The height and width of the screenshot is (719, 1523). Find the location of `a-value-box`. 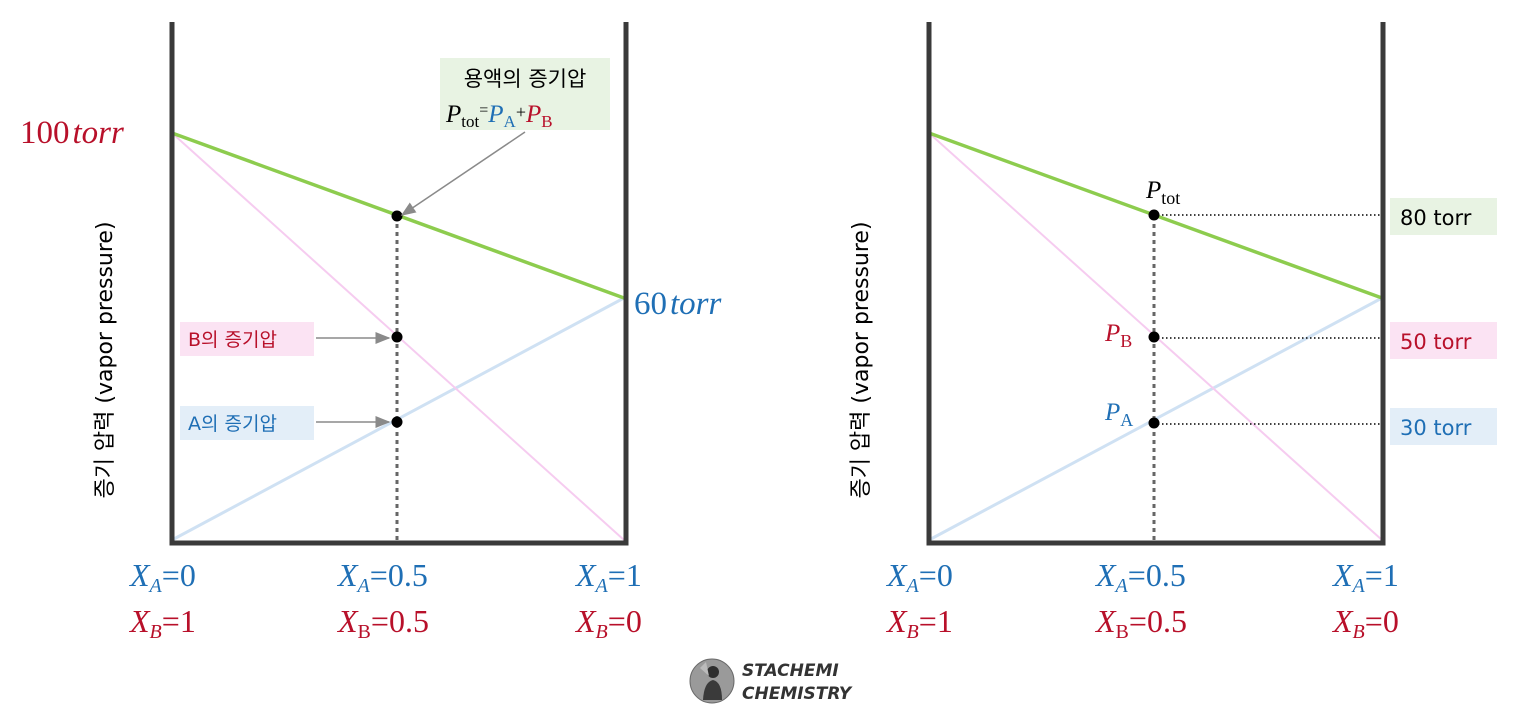

a-value-box is located at coordinates (1443, 426).